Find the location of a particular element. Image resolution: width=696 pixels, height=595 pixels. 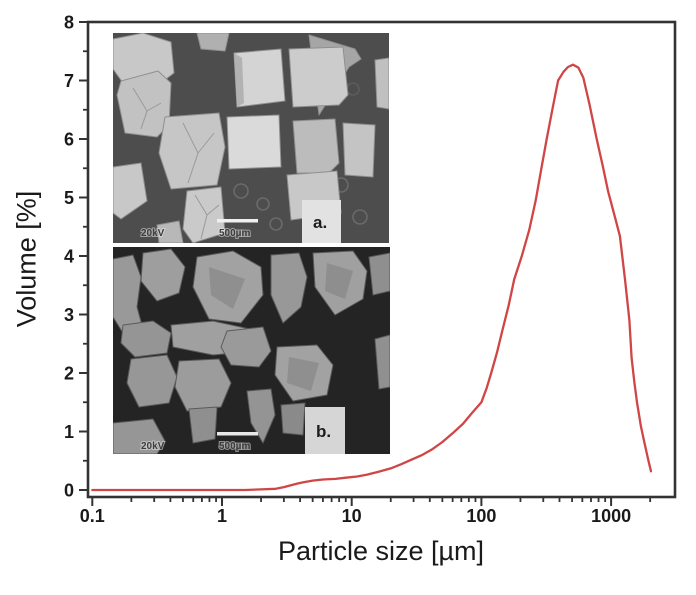

scale-bar-label-a: 500µm is located at coordinates (234, 233).